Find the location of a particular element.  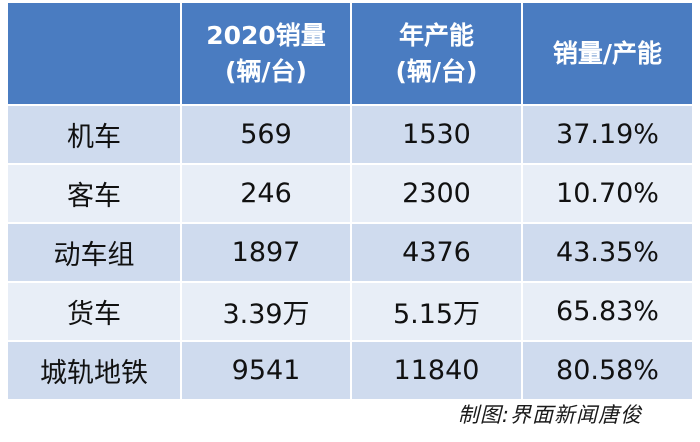

ratio-cell: 37.19% is located at coordinates (607, 134).